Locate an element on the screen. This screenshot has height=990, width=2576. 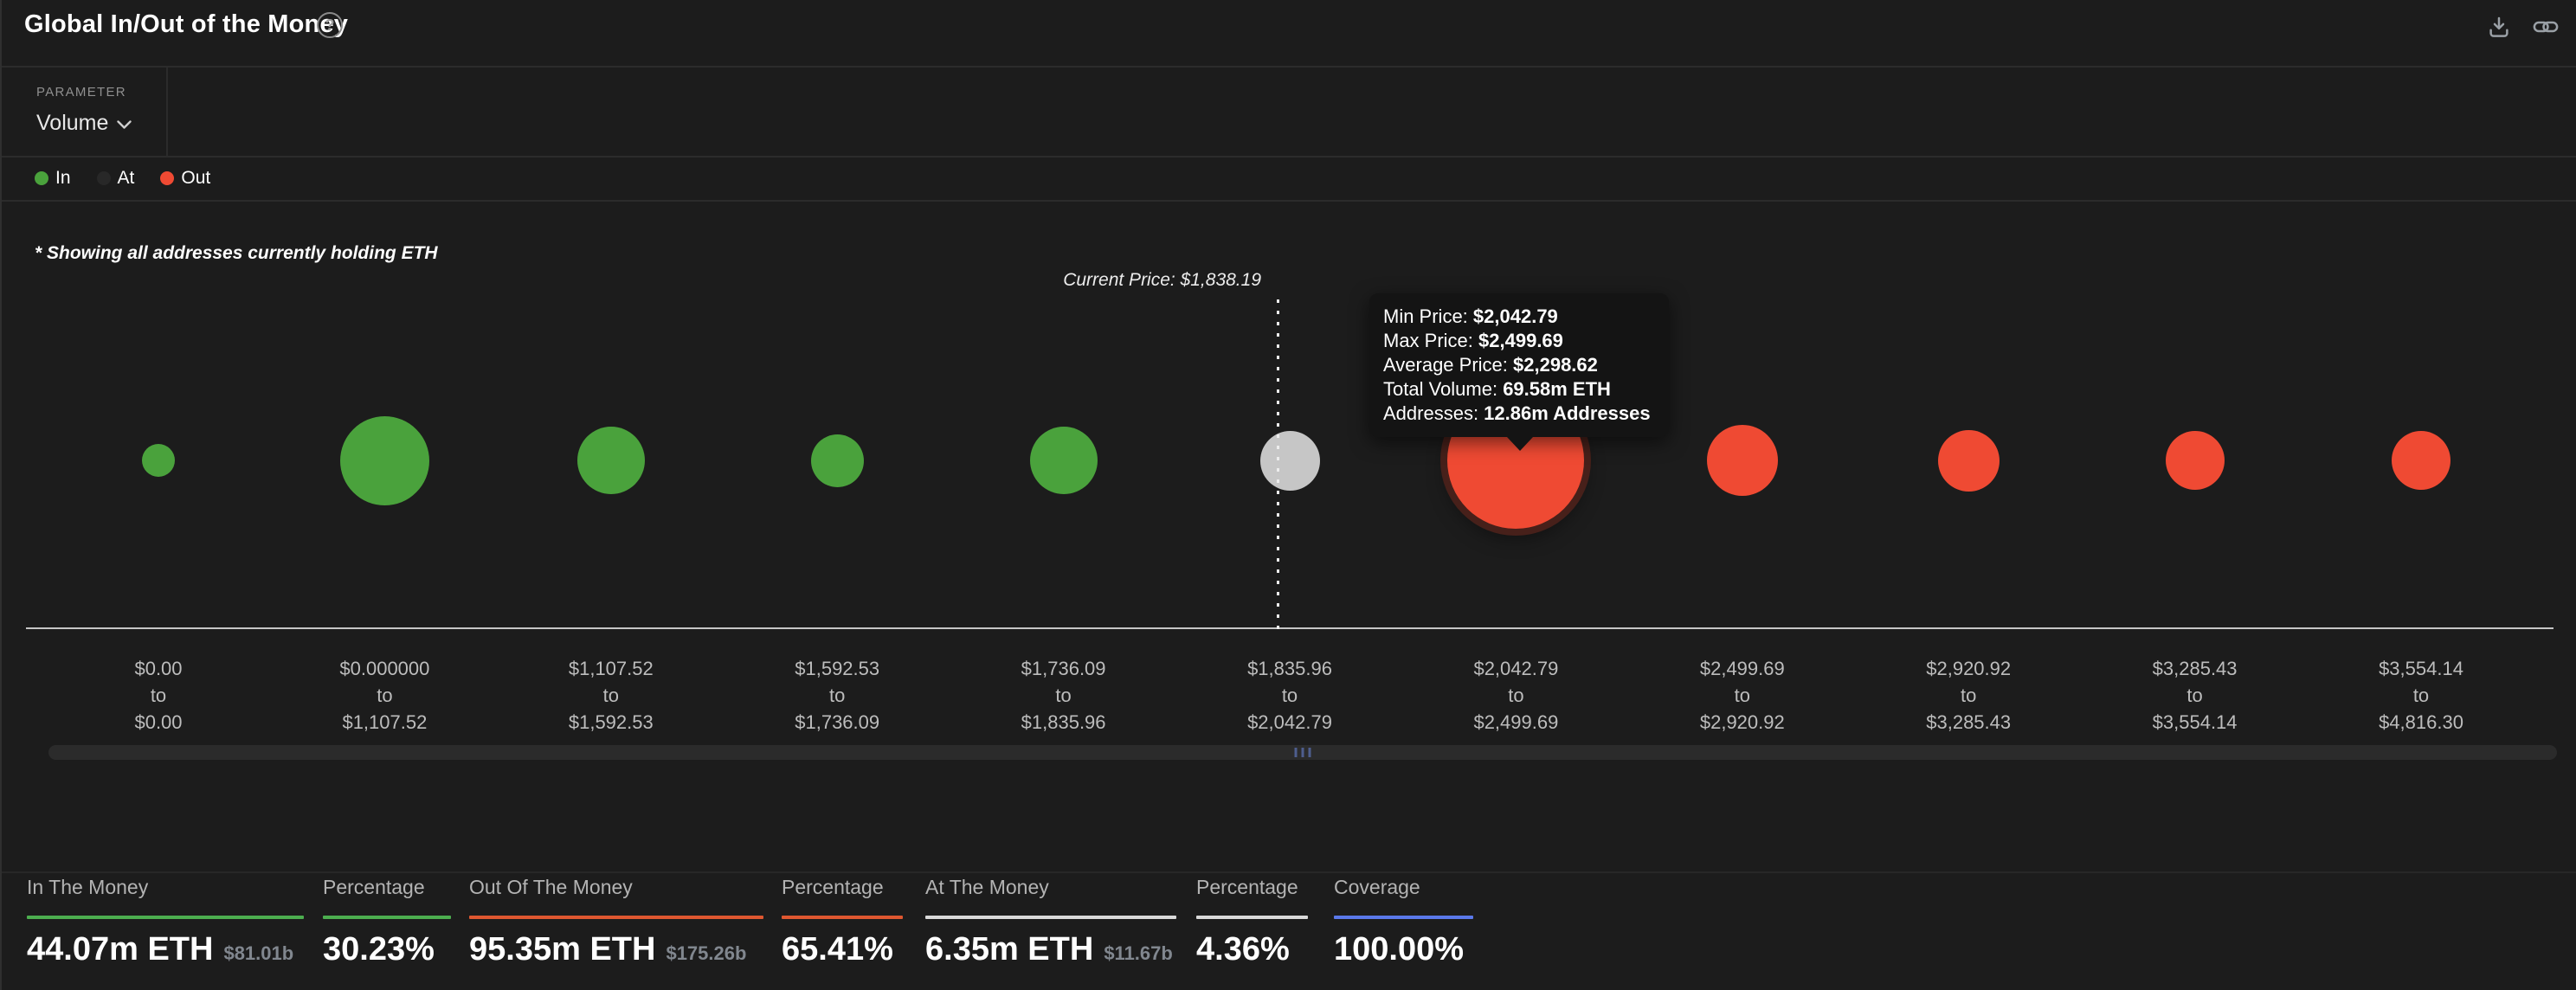
axis-range-label: $1,592.53 to $1,736.09 is located at coordinates (837, 695).